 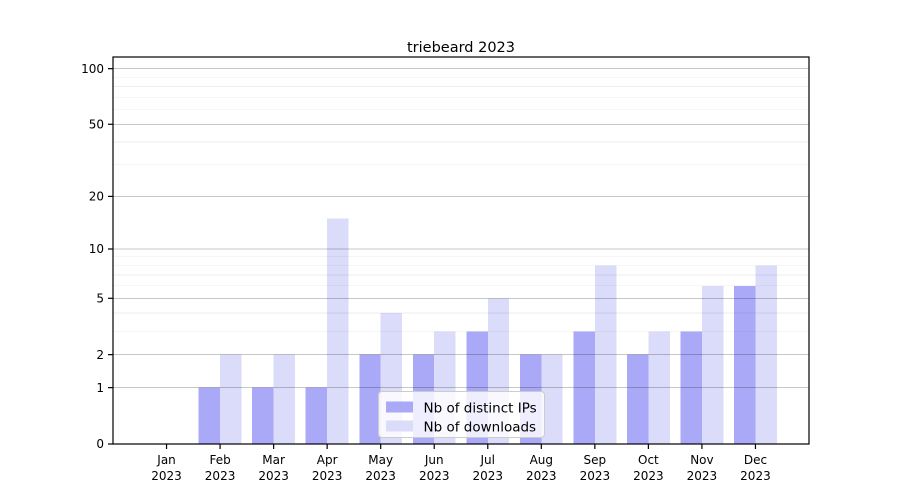 I want to click on bar-nb-of-downloads-sep-2023, so click(x=605, y=354).